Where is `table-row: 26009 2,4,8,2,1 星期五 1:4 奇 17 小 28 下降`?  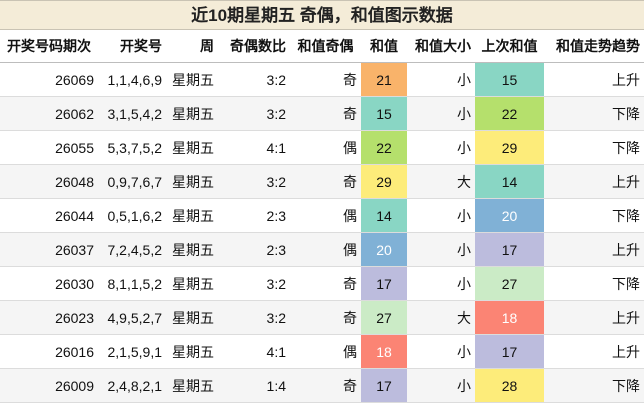
table-row: 26009 2,4,8,2,1 星期五 1:4 奇 17 小 28 下降 is located at coordinates (322, 385).